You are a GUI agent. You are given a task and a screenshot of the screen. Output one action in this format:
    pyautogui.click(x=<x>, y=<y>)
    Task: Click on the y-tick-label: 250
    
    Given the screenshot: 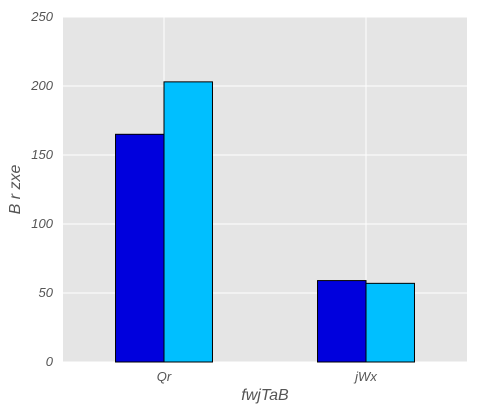 What is the action you would take?
    pyautogui.click(x=41, y=16)
    